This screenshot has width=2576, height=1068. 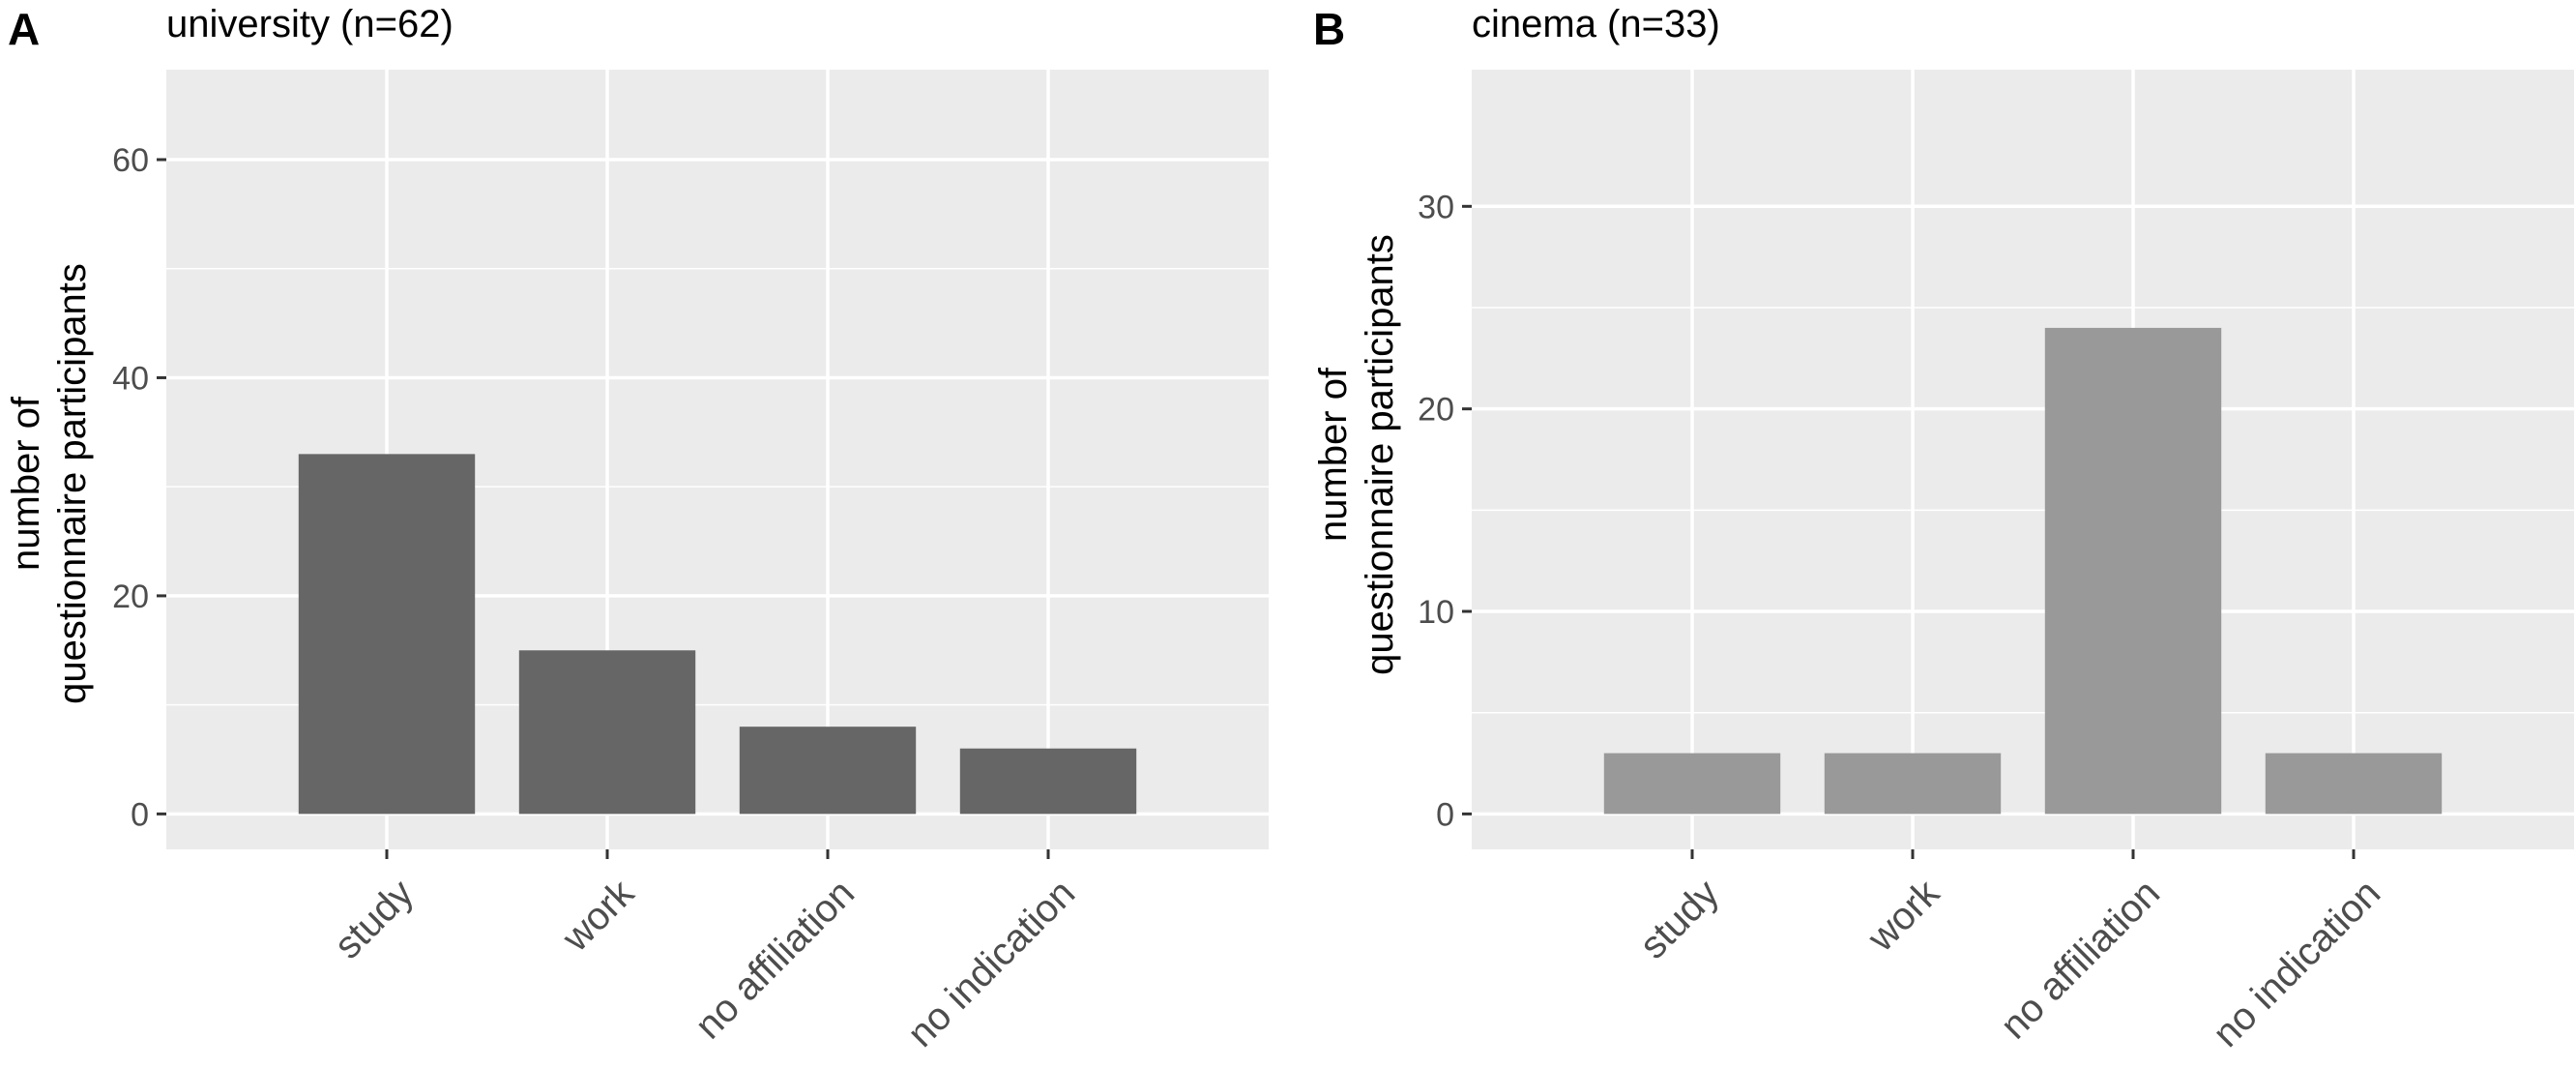 I want to click on panel-a-x-tick-label: study, so click(x=374, y=919).